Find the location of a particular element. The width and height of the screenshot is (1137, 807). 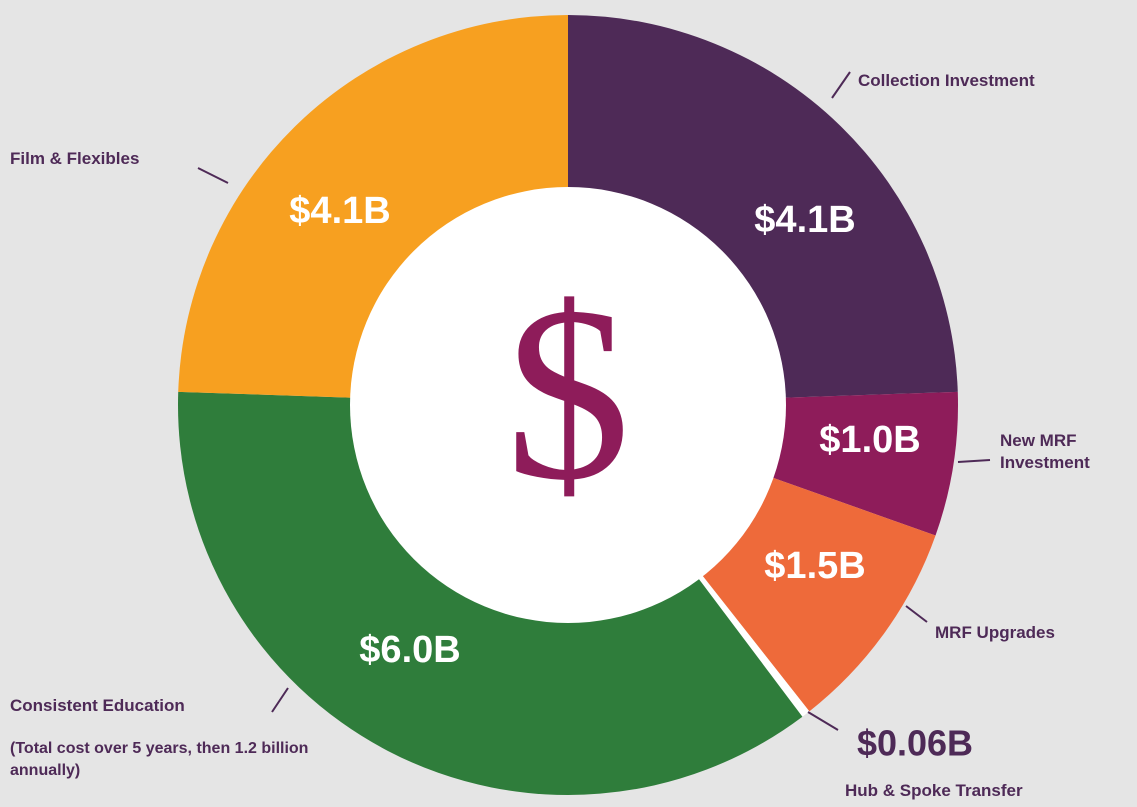

value-label: $1.0B is located at coordinates (869, 440).